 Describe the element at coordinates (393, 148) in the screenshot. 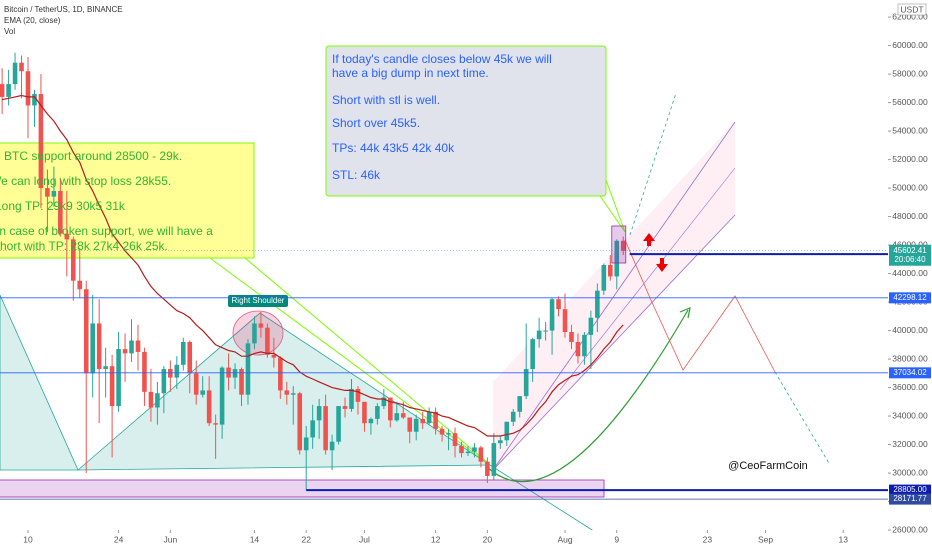

I see `note-line: TPs: 44k 43k5 42k 40k` at that location.